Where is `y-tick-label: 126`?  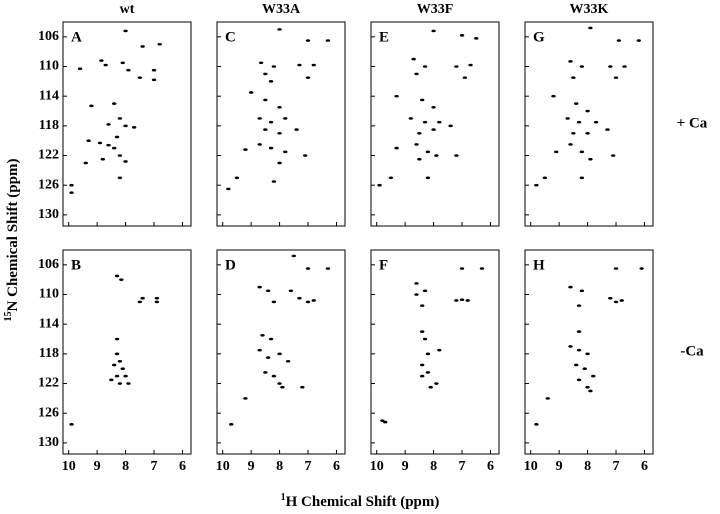 y-tick-label: 126 is located at coordinates (48, 184).